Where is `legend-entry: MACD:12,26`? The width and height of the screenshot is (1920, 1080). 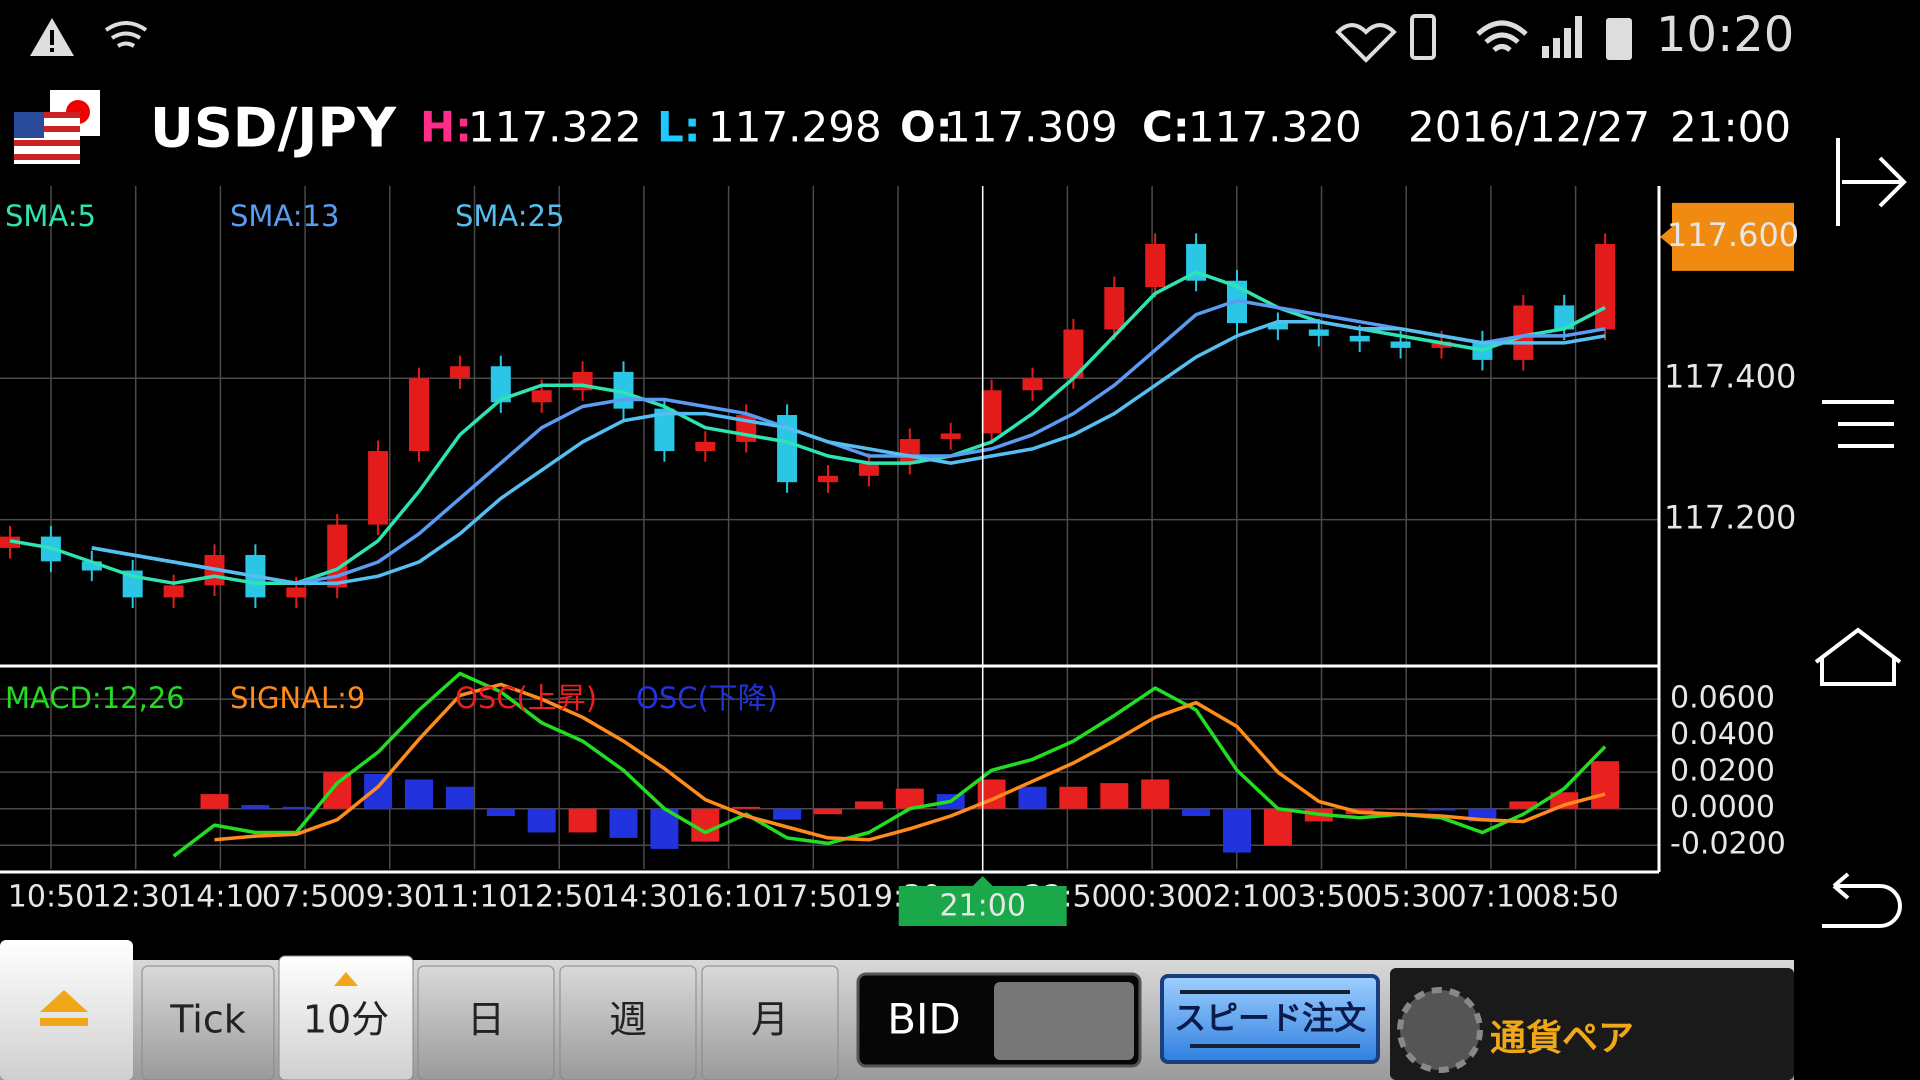 legend-entry: MACD:12,26 is located at coordinates (95, 698).